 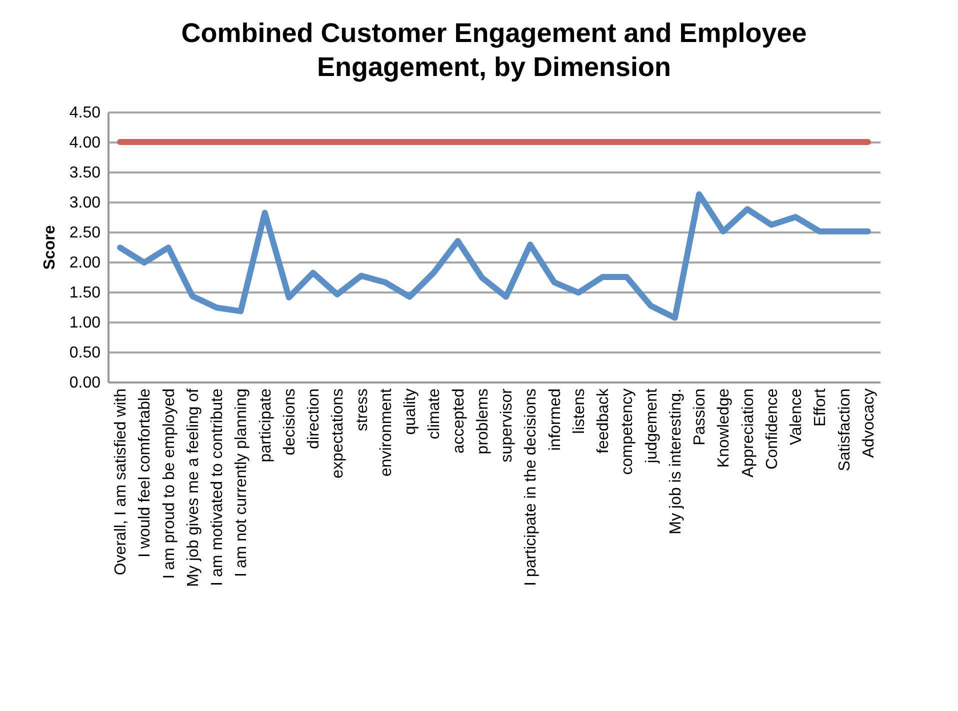 What do you see at coordinates (603, 421) in the screenshot?
I see `x-tick-label: feedback` at bounding box center [603, 421].